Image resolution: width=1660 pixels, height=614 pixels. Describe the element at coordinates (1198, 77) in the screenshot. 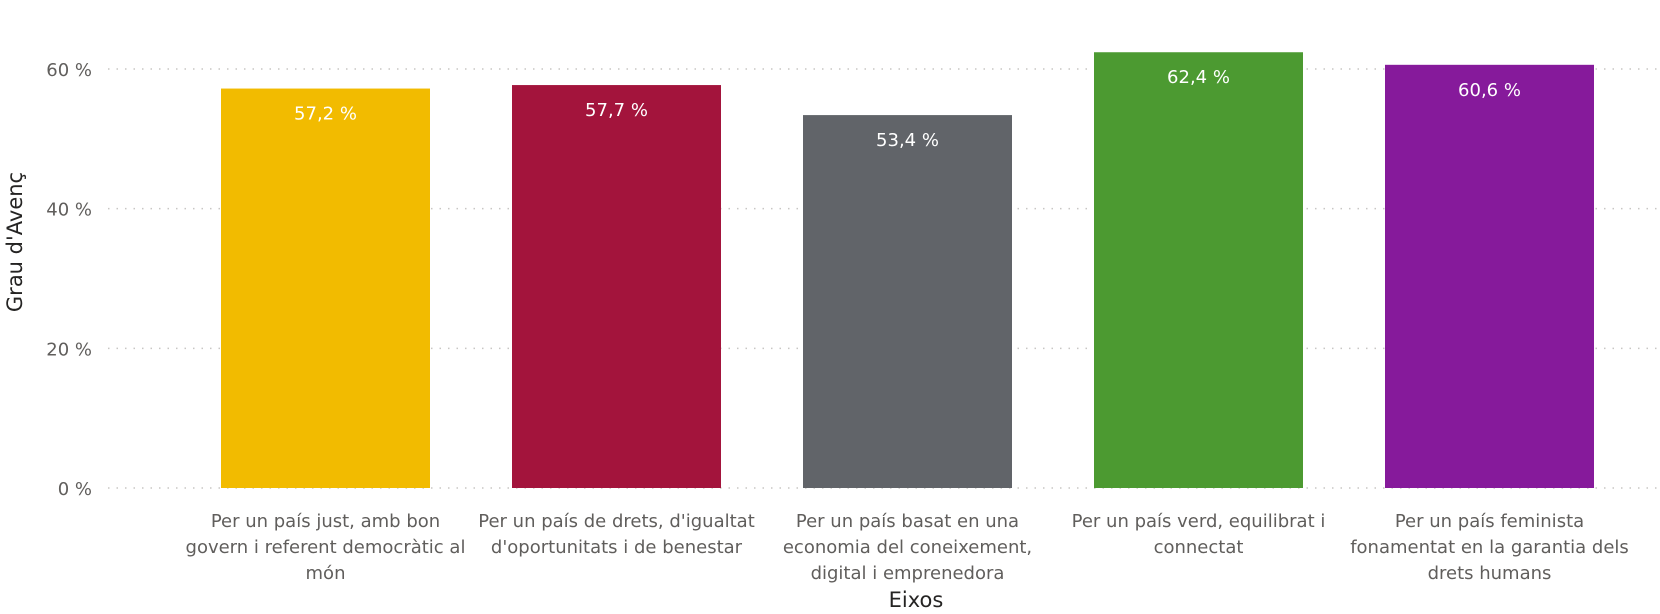

I see `data-label: 62,4 %` at that location.